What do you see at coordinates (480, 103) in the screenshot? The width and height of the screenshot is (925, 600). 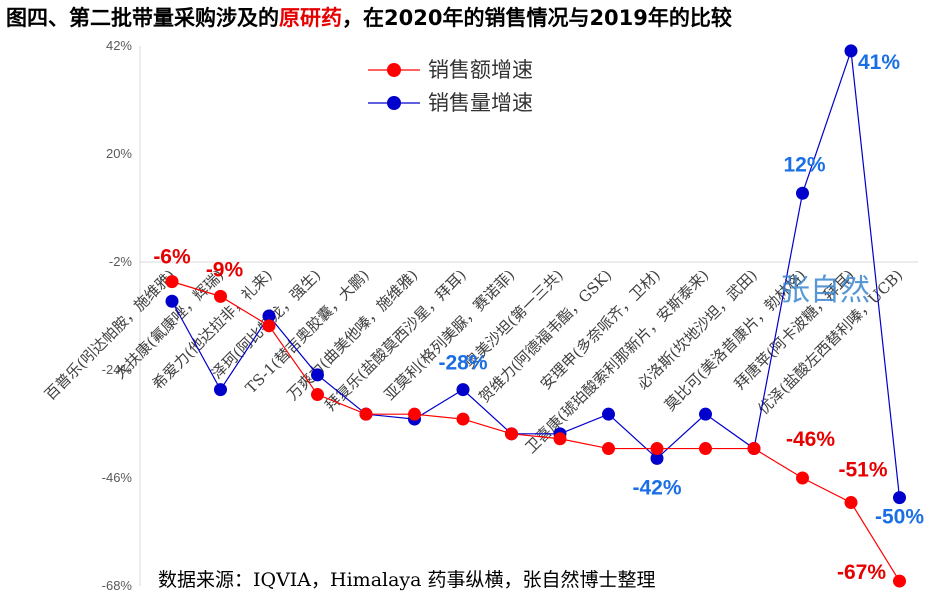 I see `legend-label: 销售量增速` at bounding box center [480, 103].